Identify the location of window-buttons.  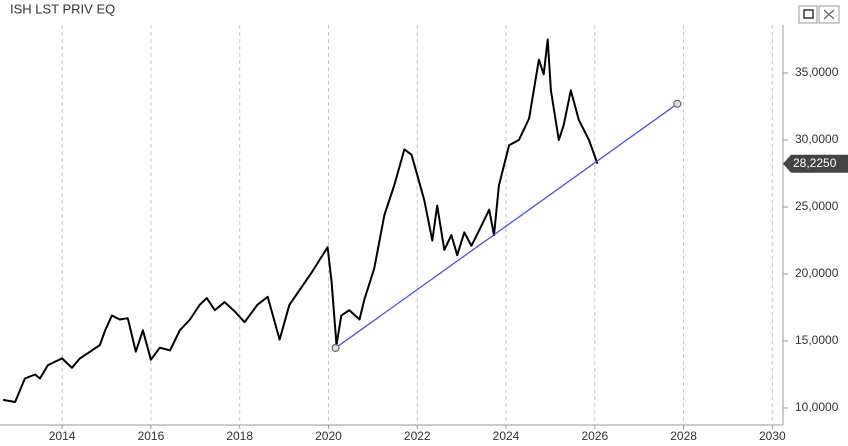
(819, 14).